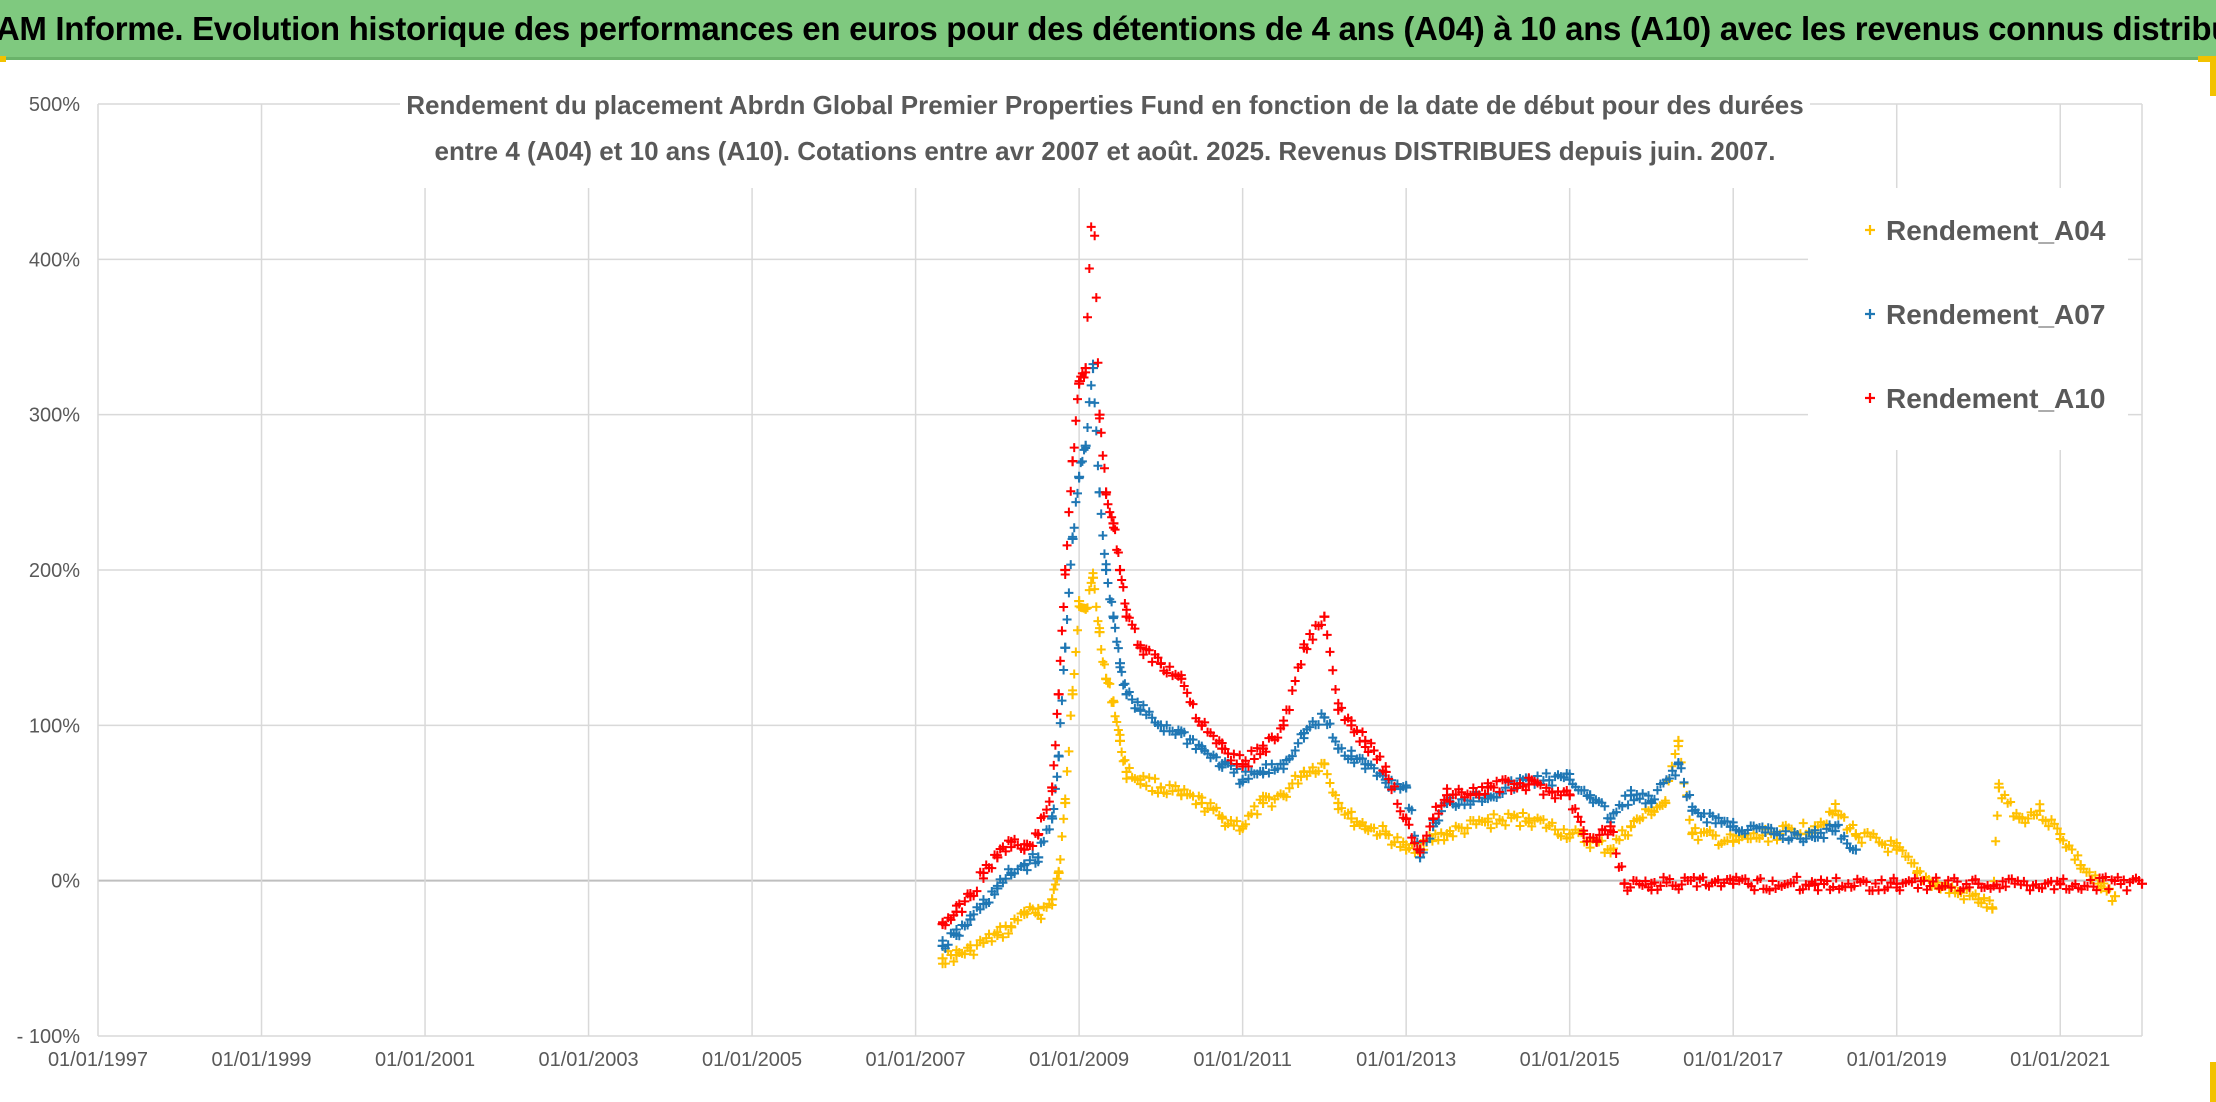 The image size is (2216, 1102). I want to click on x-tick-label: 01/01/1999, so click(261, 1060).